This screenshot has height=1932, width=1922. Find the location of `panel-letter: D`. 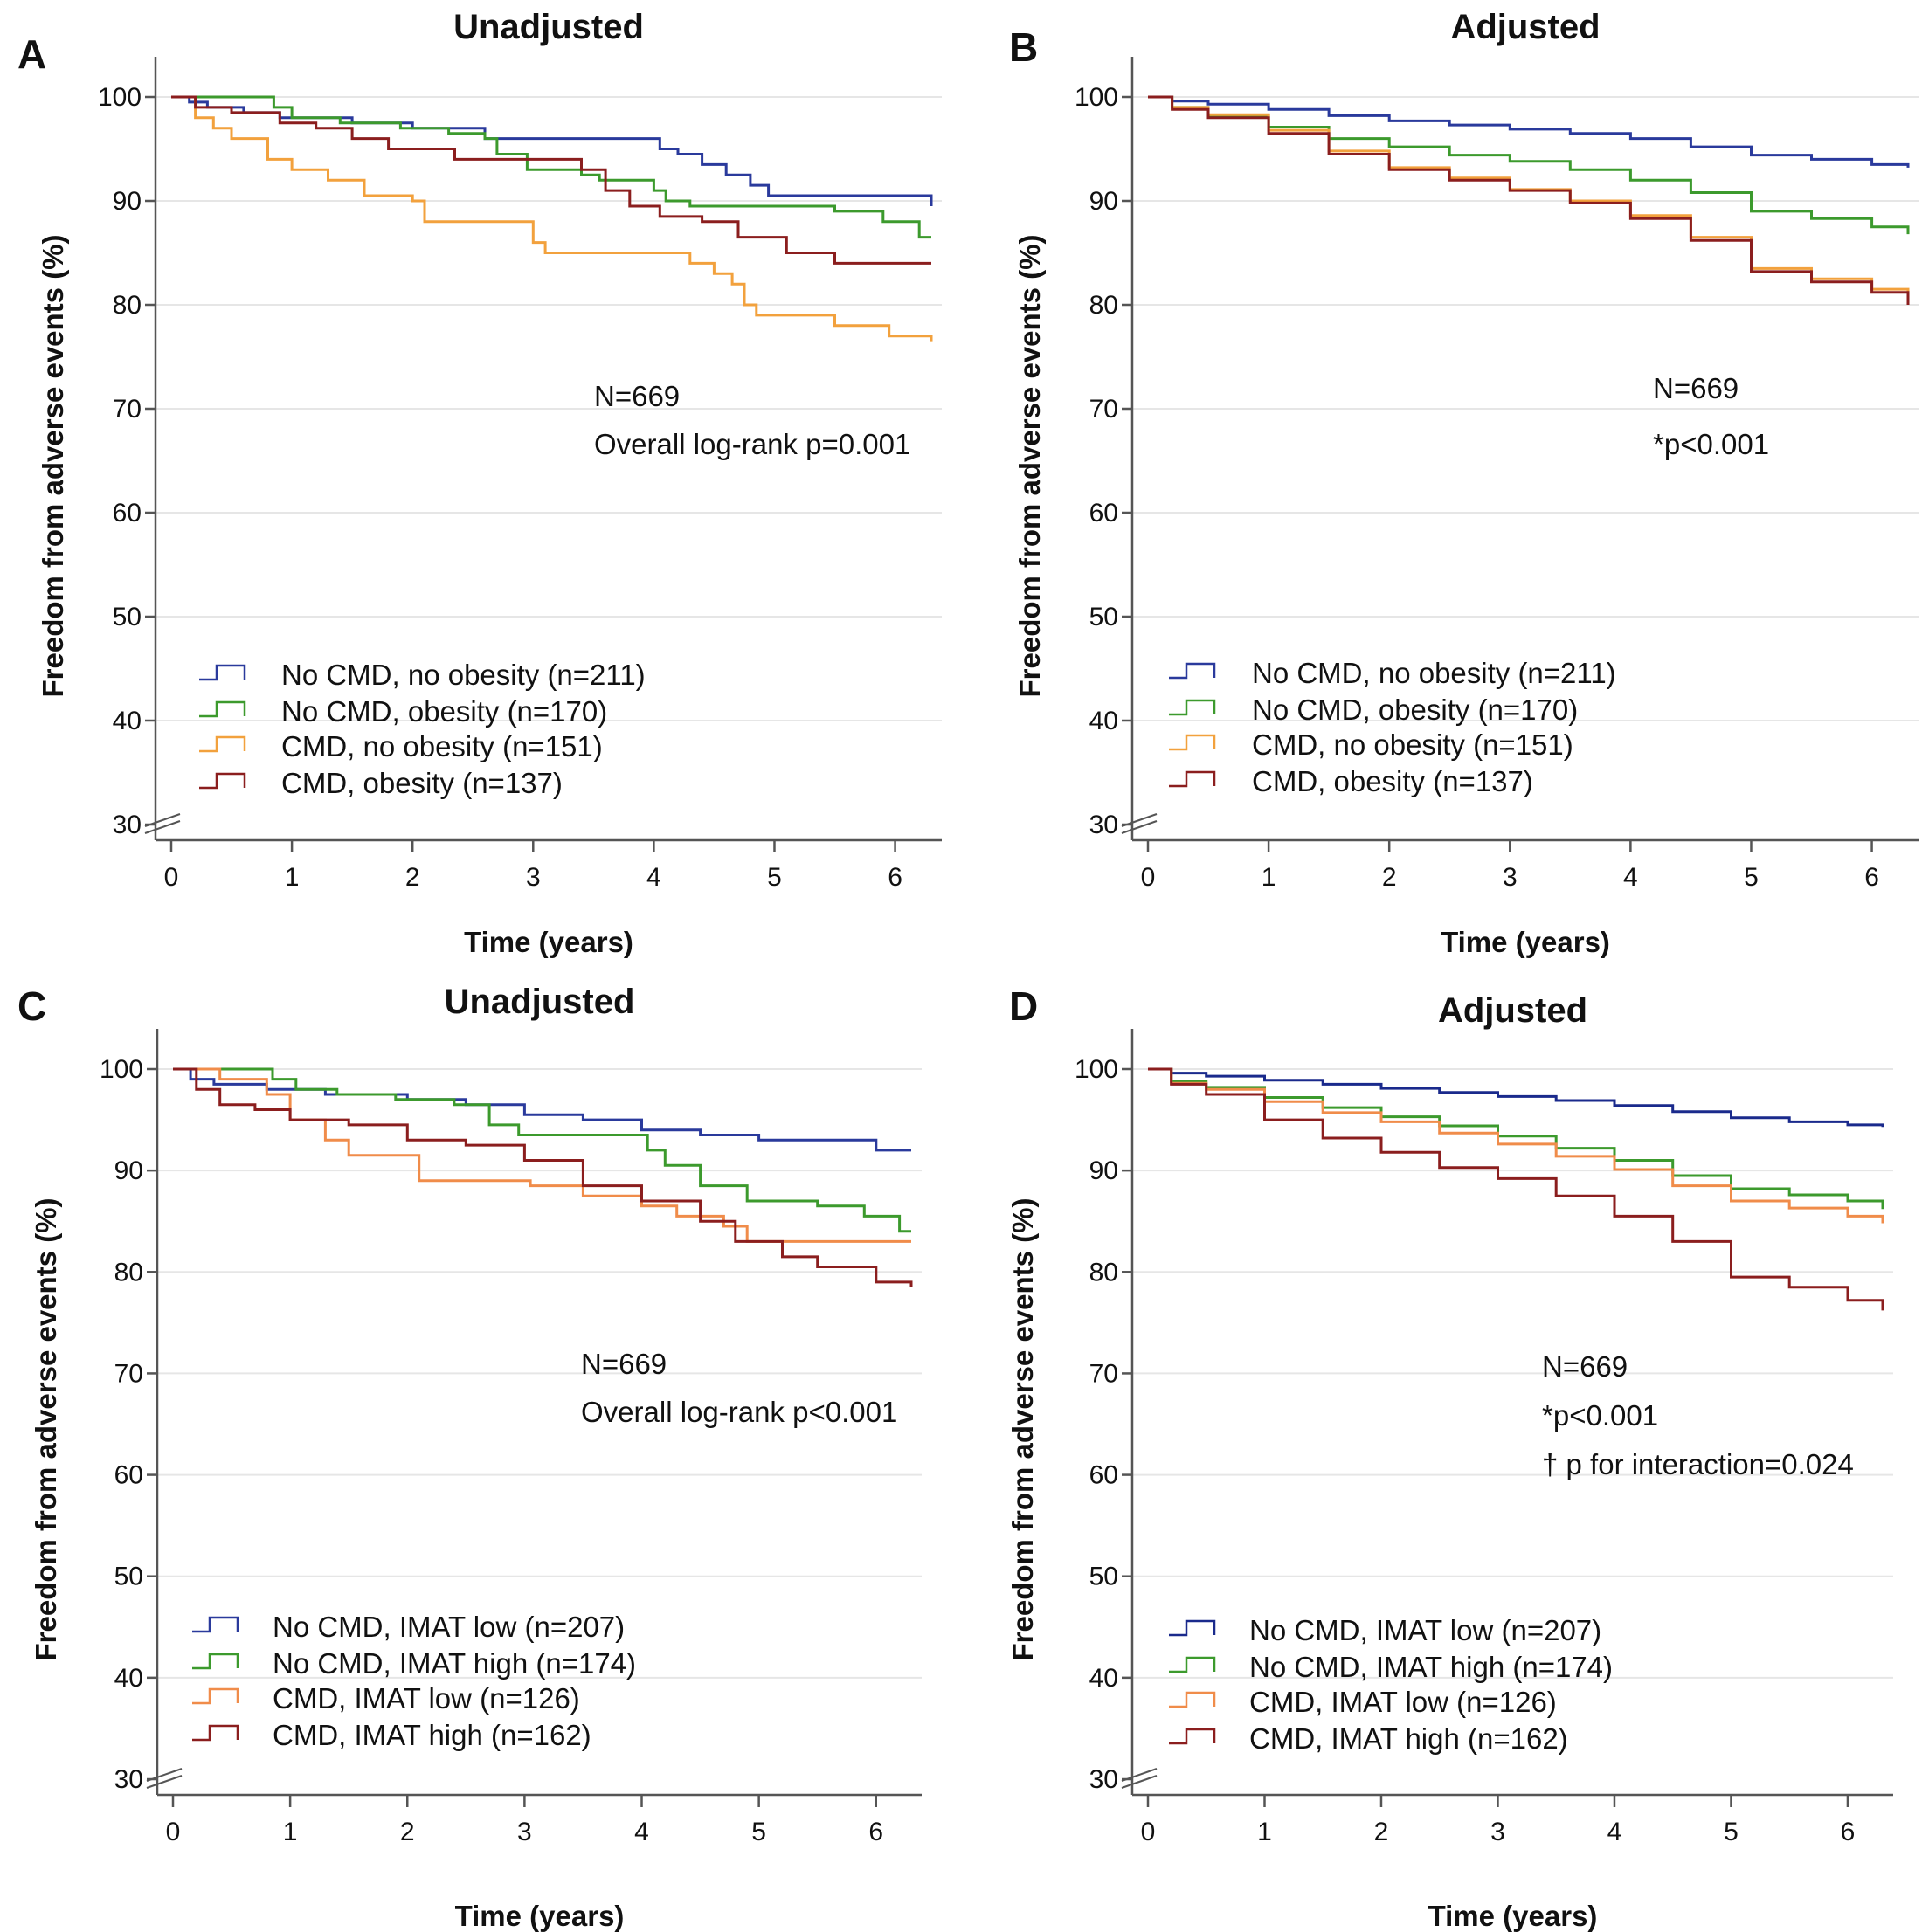

panel-letter: D is located at coordinates (1023, 1006).